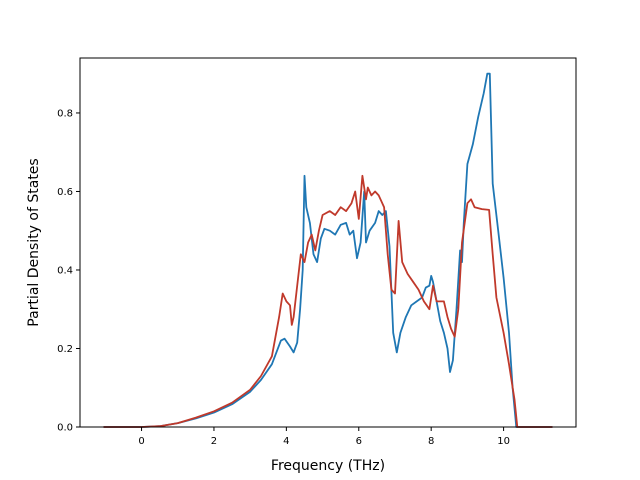  I want to click on y-tick-label: 0.8, so click(65, 113).